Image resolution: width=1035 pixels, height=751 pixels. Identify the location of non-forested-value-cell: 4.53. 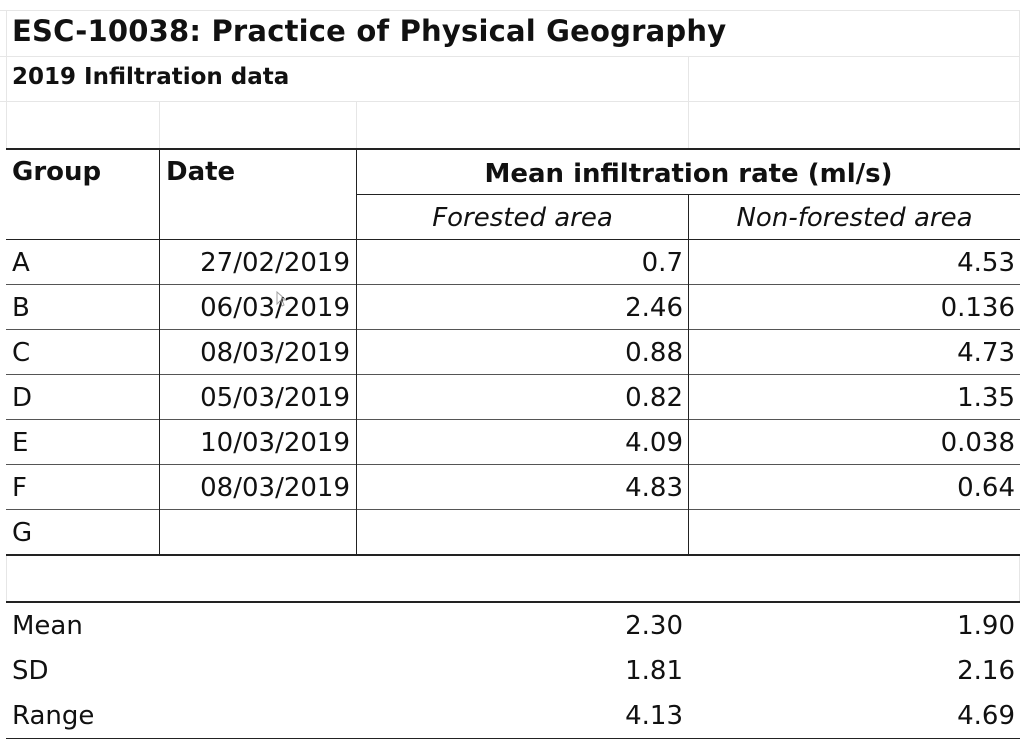
(986, 263).